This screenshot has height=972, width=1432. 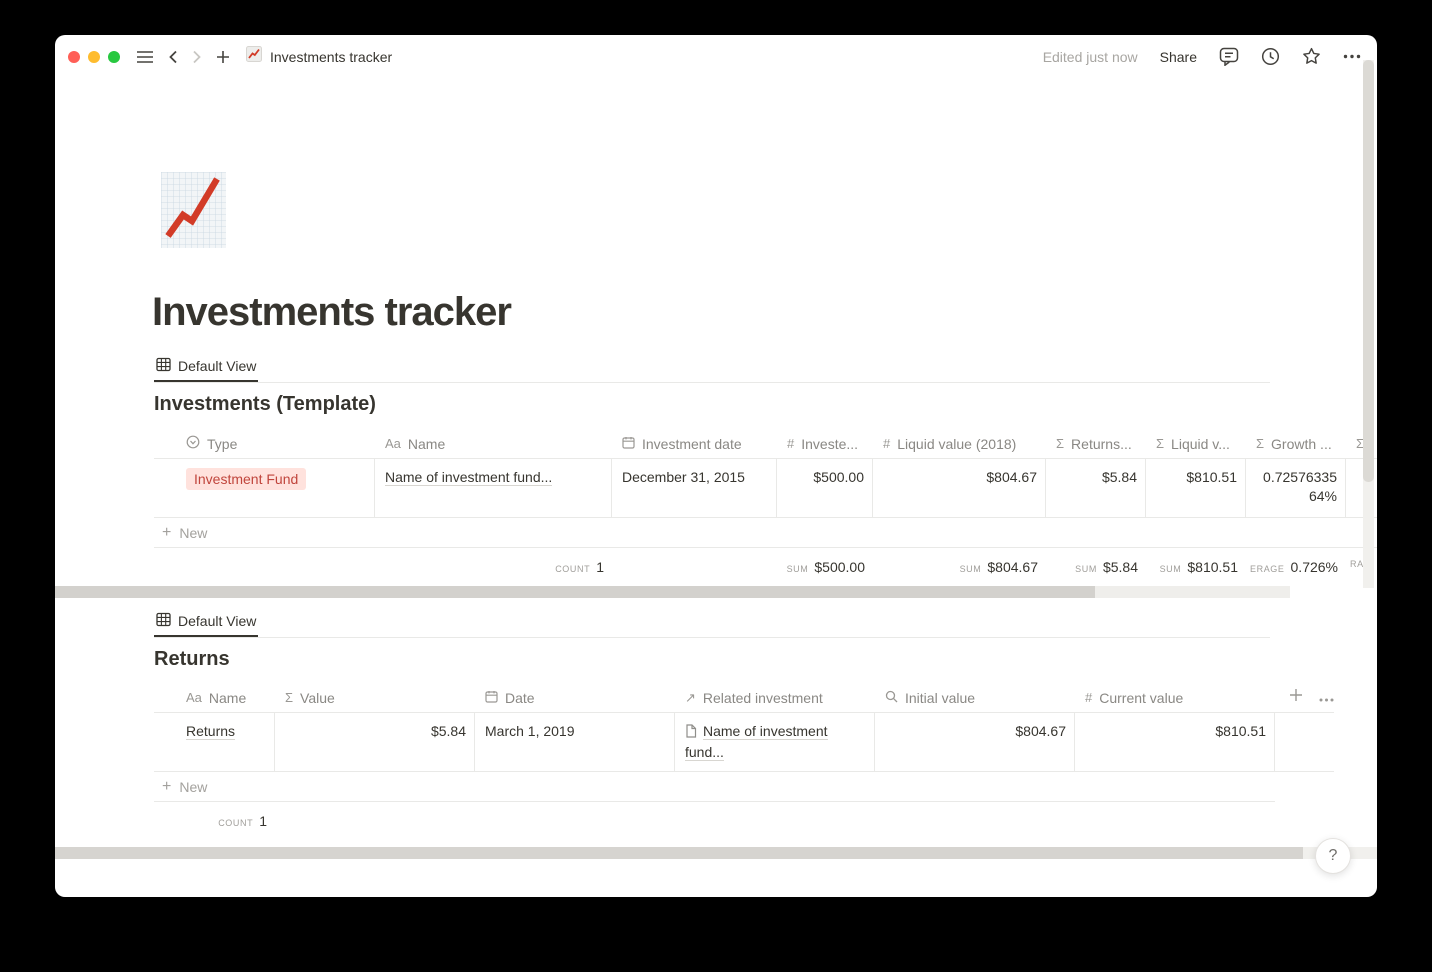 What do you see at coordinates (223, 57) in the screenshot?
I see `new-tab-icon` at bounding box center [223, 57].